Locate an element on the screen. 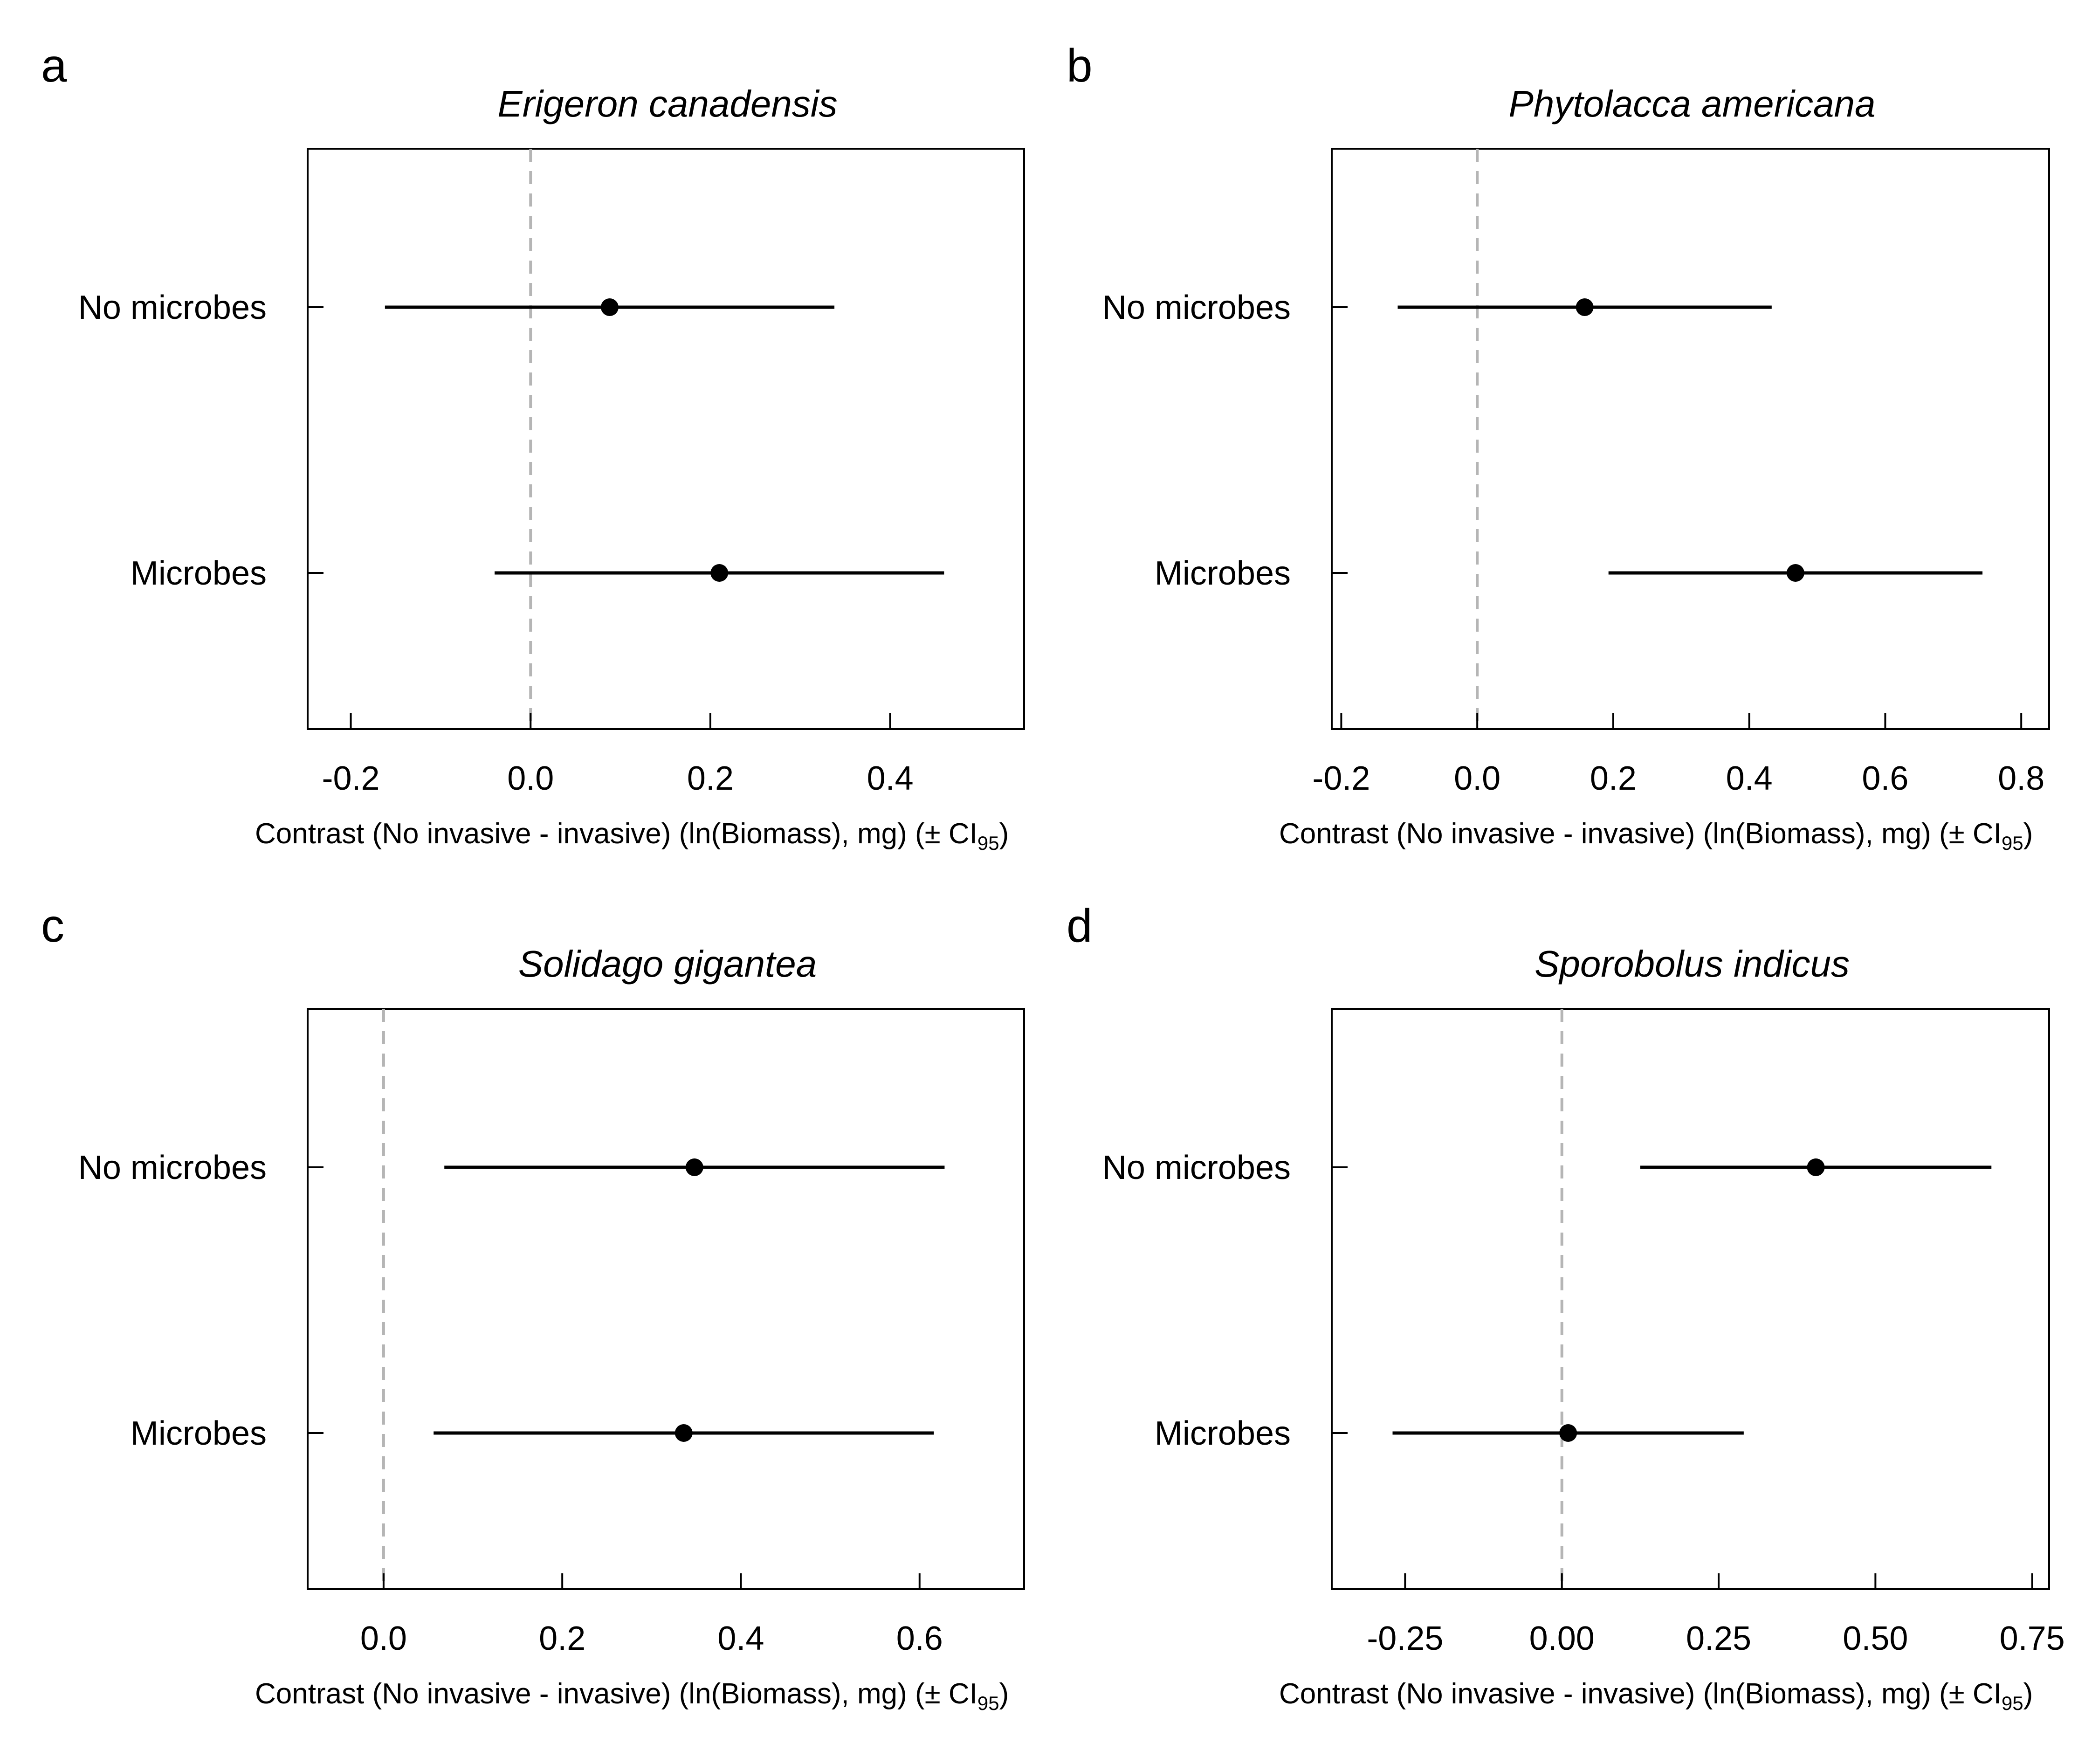  x-tick-label: 0.25 is located at coordinates (1718, 1638).